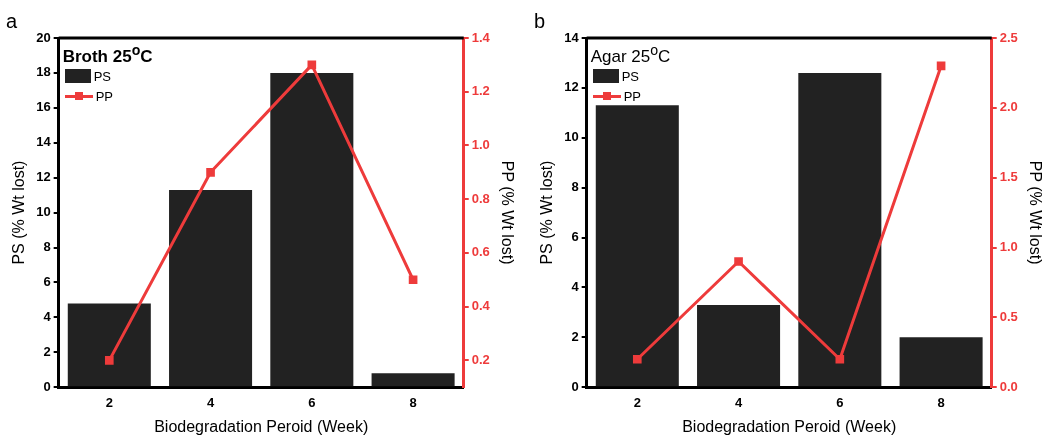  I want to click on chart-title: b, so click(540, 20).